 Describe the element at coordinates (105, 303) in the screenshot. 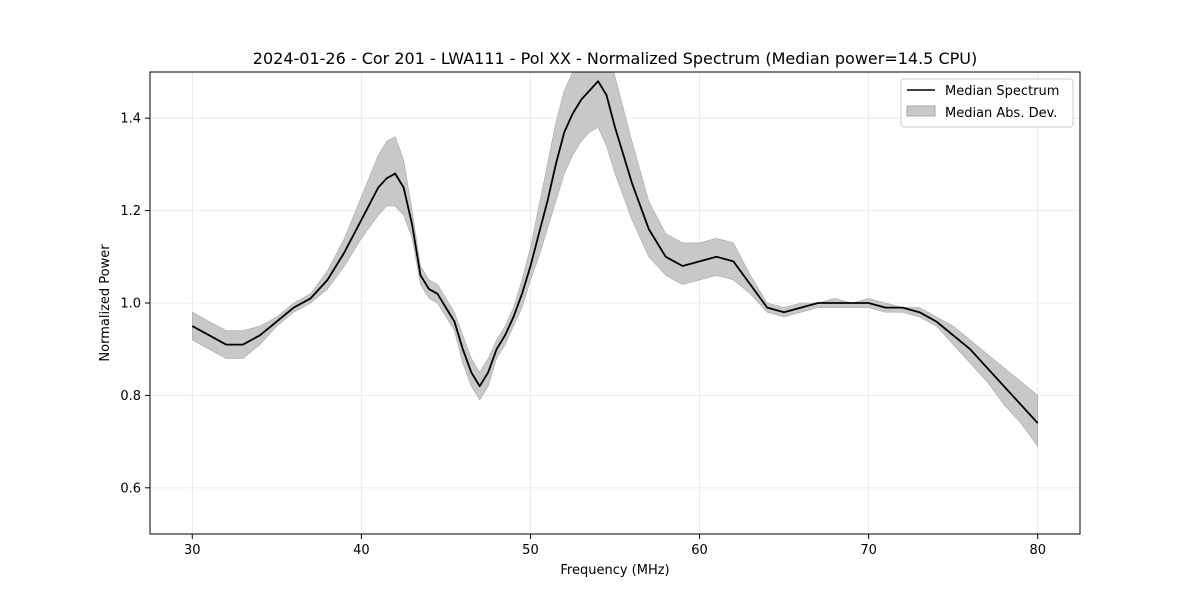

I see `y-axis-label: Normalized Power` at that location.